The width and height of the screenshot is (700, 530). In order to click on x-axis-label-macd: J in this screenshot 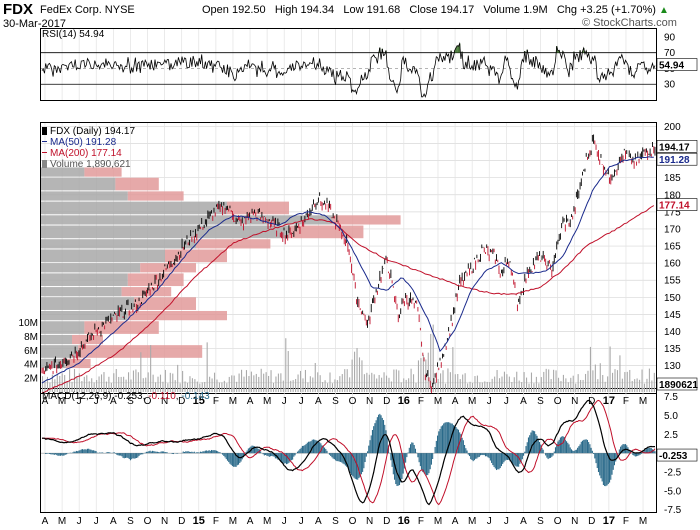, I will do `click(96, 521)`.